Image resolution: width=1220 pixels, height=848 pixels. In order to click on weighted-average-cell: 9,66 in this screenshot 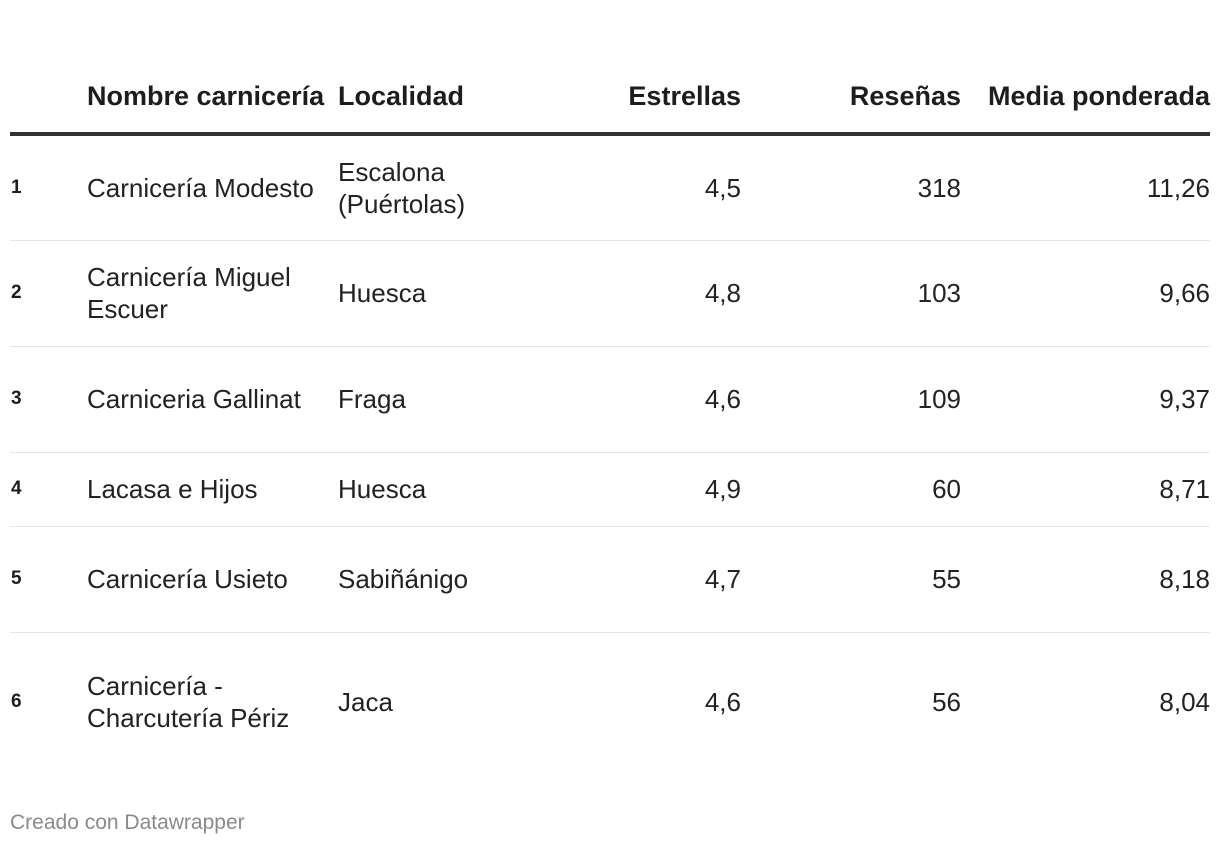, I will do `click(1085, 293)`.